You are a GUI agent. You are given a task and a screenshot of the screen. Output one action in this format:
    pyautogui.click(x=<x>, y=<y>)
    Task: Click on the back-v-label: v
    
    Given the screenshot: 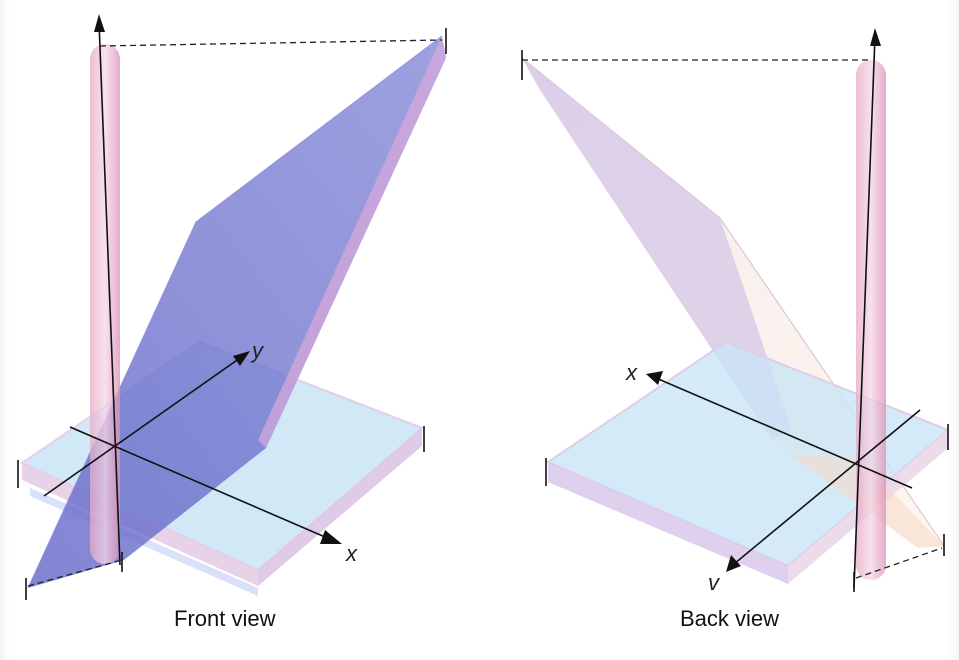 What is the action you would take?
    pyautogui.click(x=714, y=582)
    